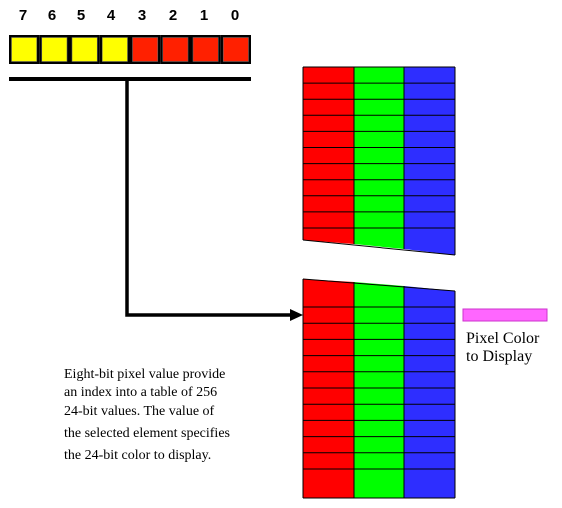 The height and width of the screenshot is (508, 562). What do you see at coordinates (328, 155) in the screenshot?
I see `table-top-red-column` at bounding box center [328, 155].